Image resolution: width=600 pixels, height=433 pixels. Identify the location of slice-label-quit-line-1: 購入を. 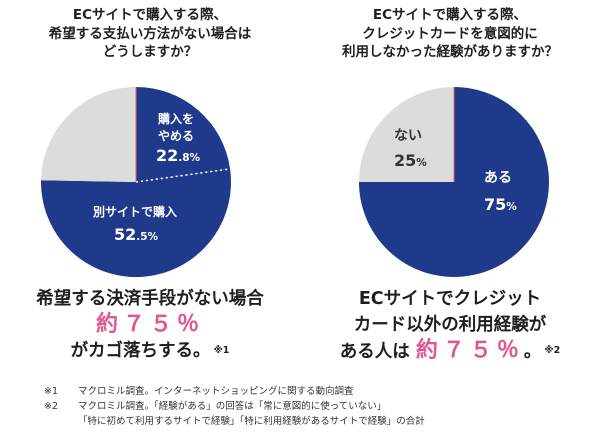
(175, 118).